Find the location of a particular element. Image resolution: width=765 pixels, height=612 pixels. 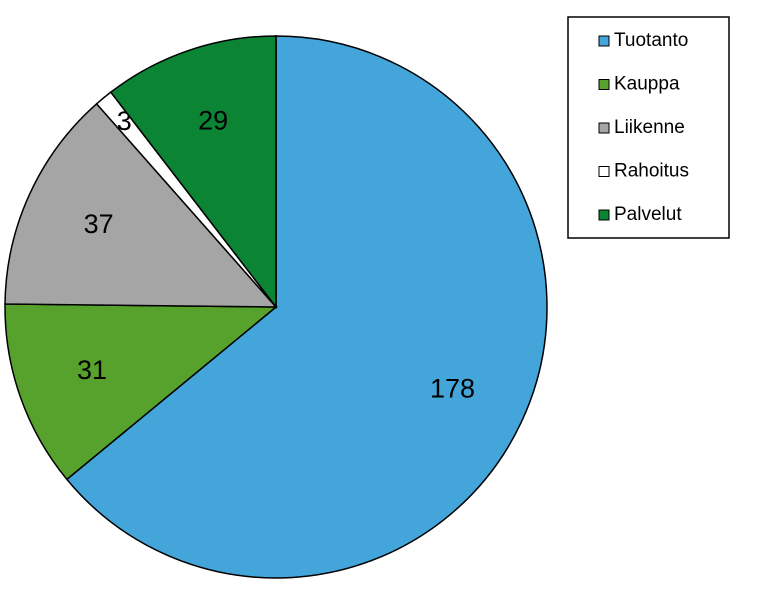

legend-label: Tuotanto is located at coordinates (651, 40).